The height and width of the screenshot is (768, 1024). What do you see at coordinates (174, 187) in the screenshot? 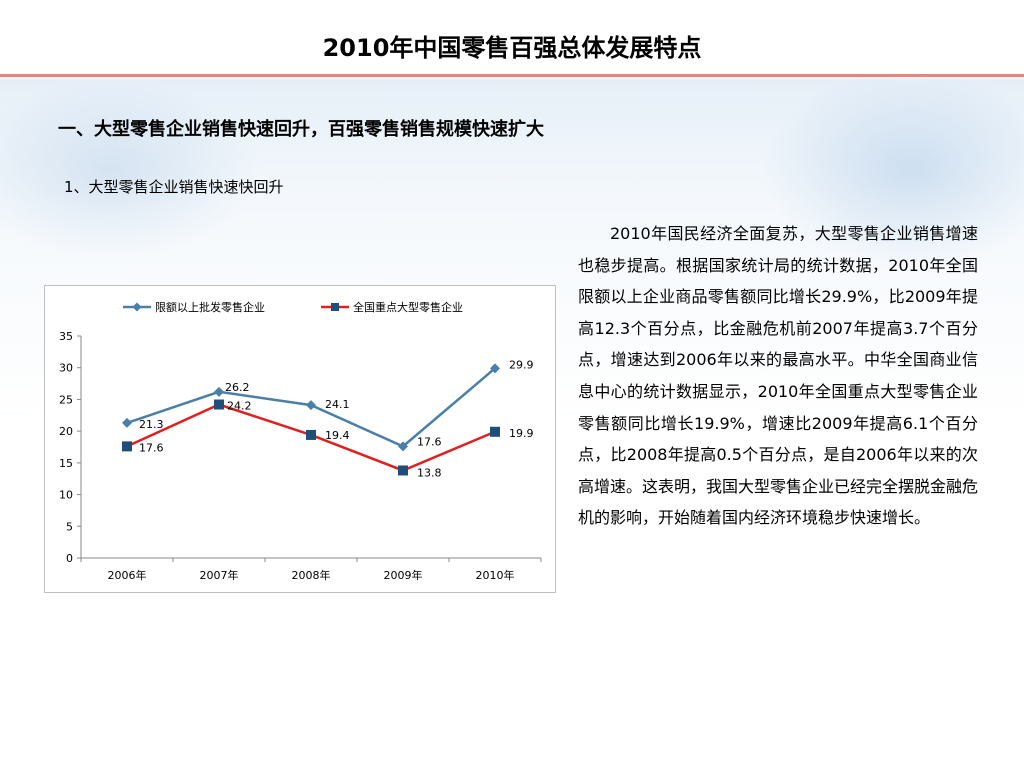
I see `subsection-heading: 1、大型零售企业销售快速快回升` at bounding box center [174, 187].